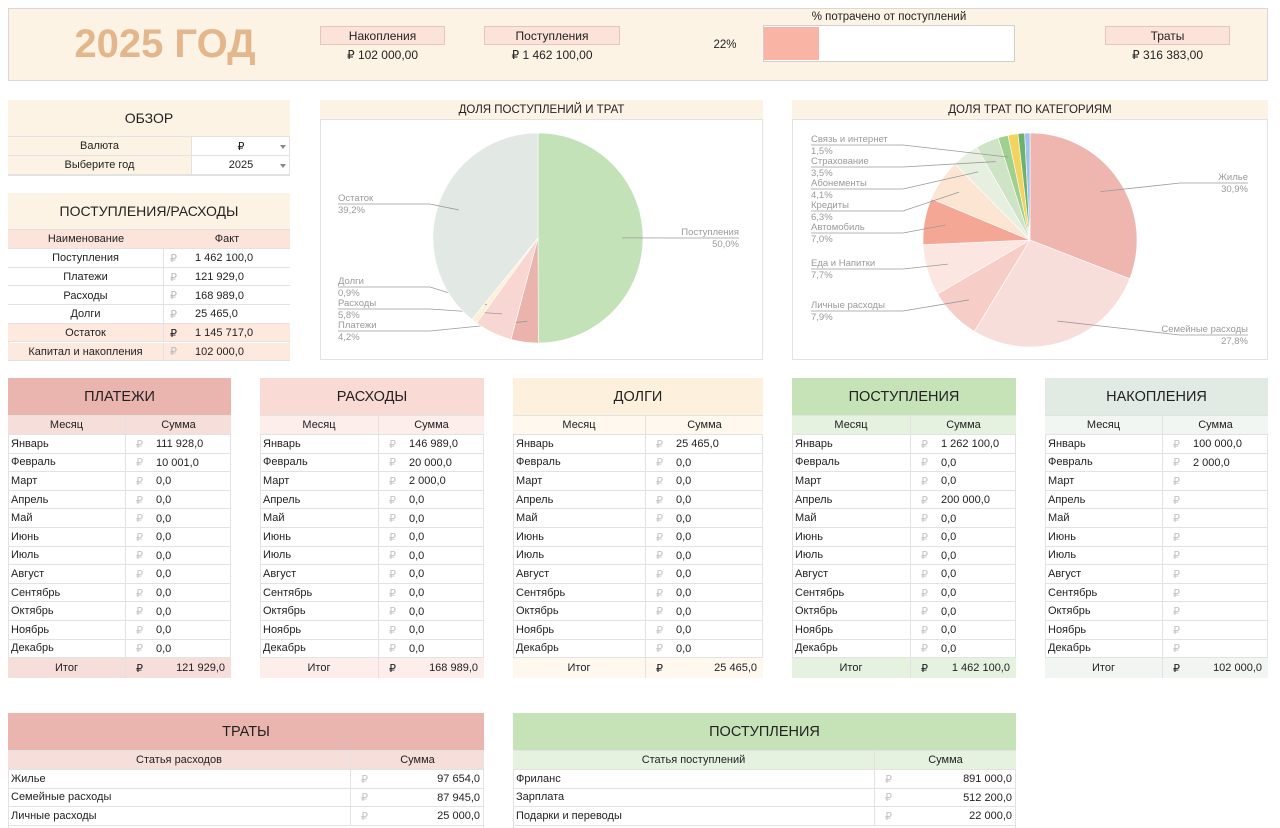  What do you see at coordinates (216, 314) in the screenshot?
I see `summary-value: 25 465,0` at bounding box center [216, 314].